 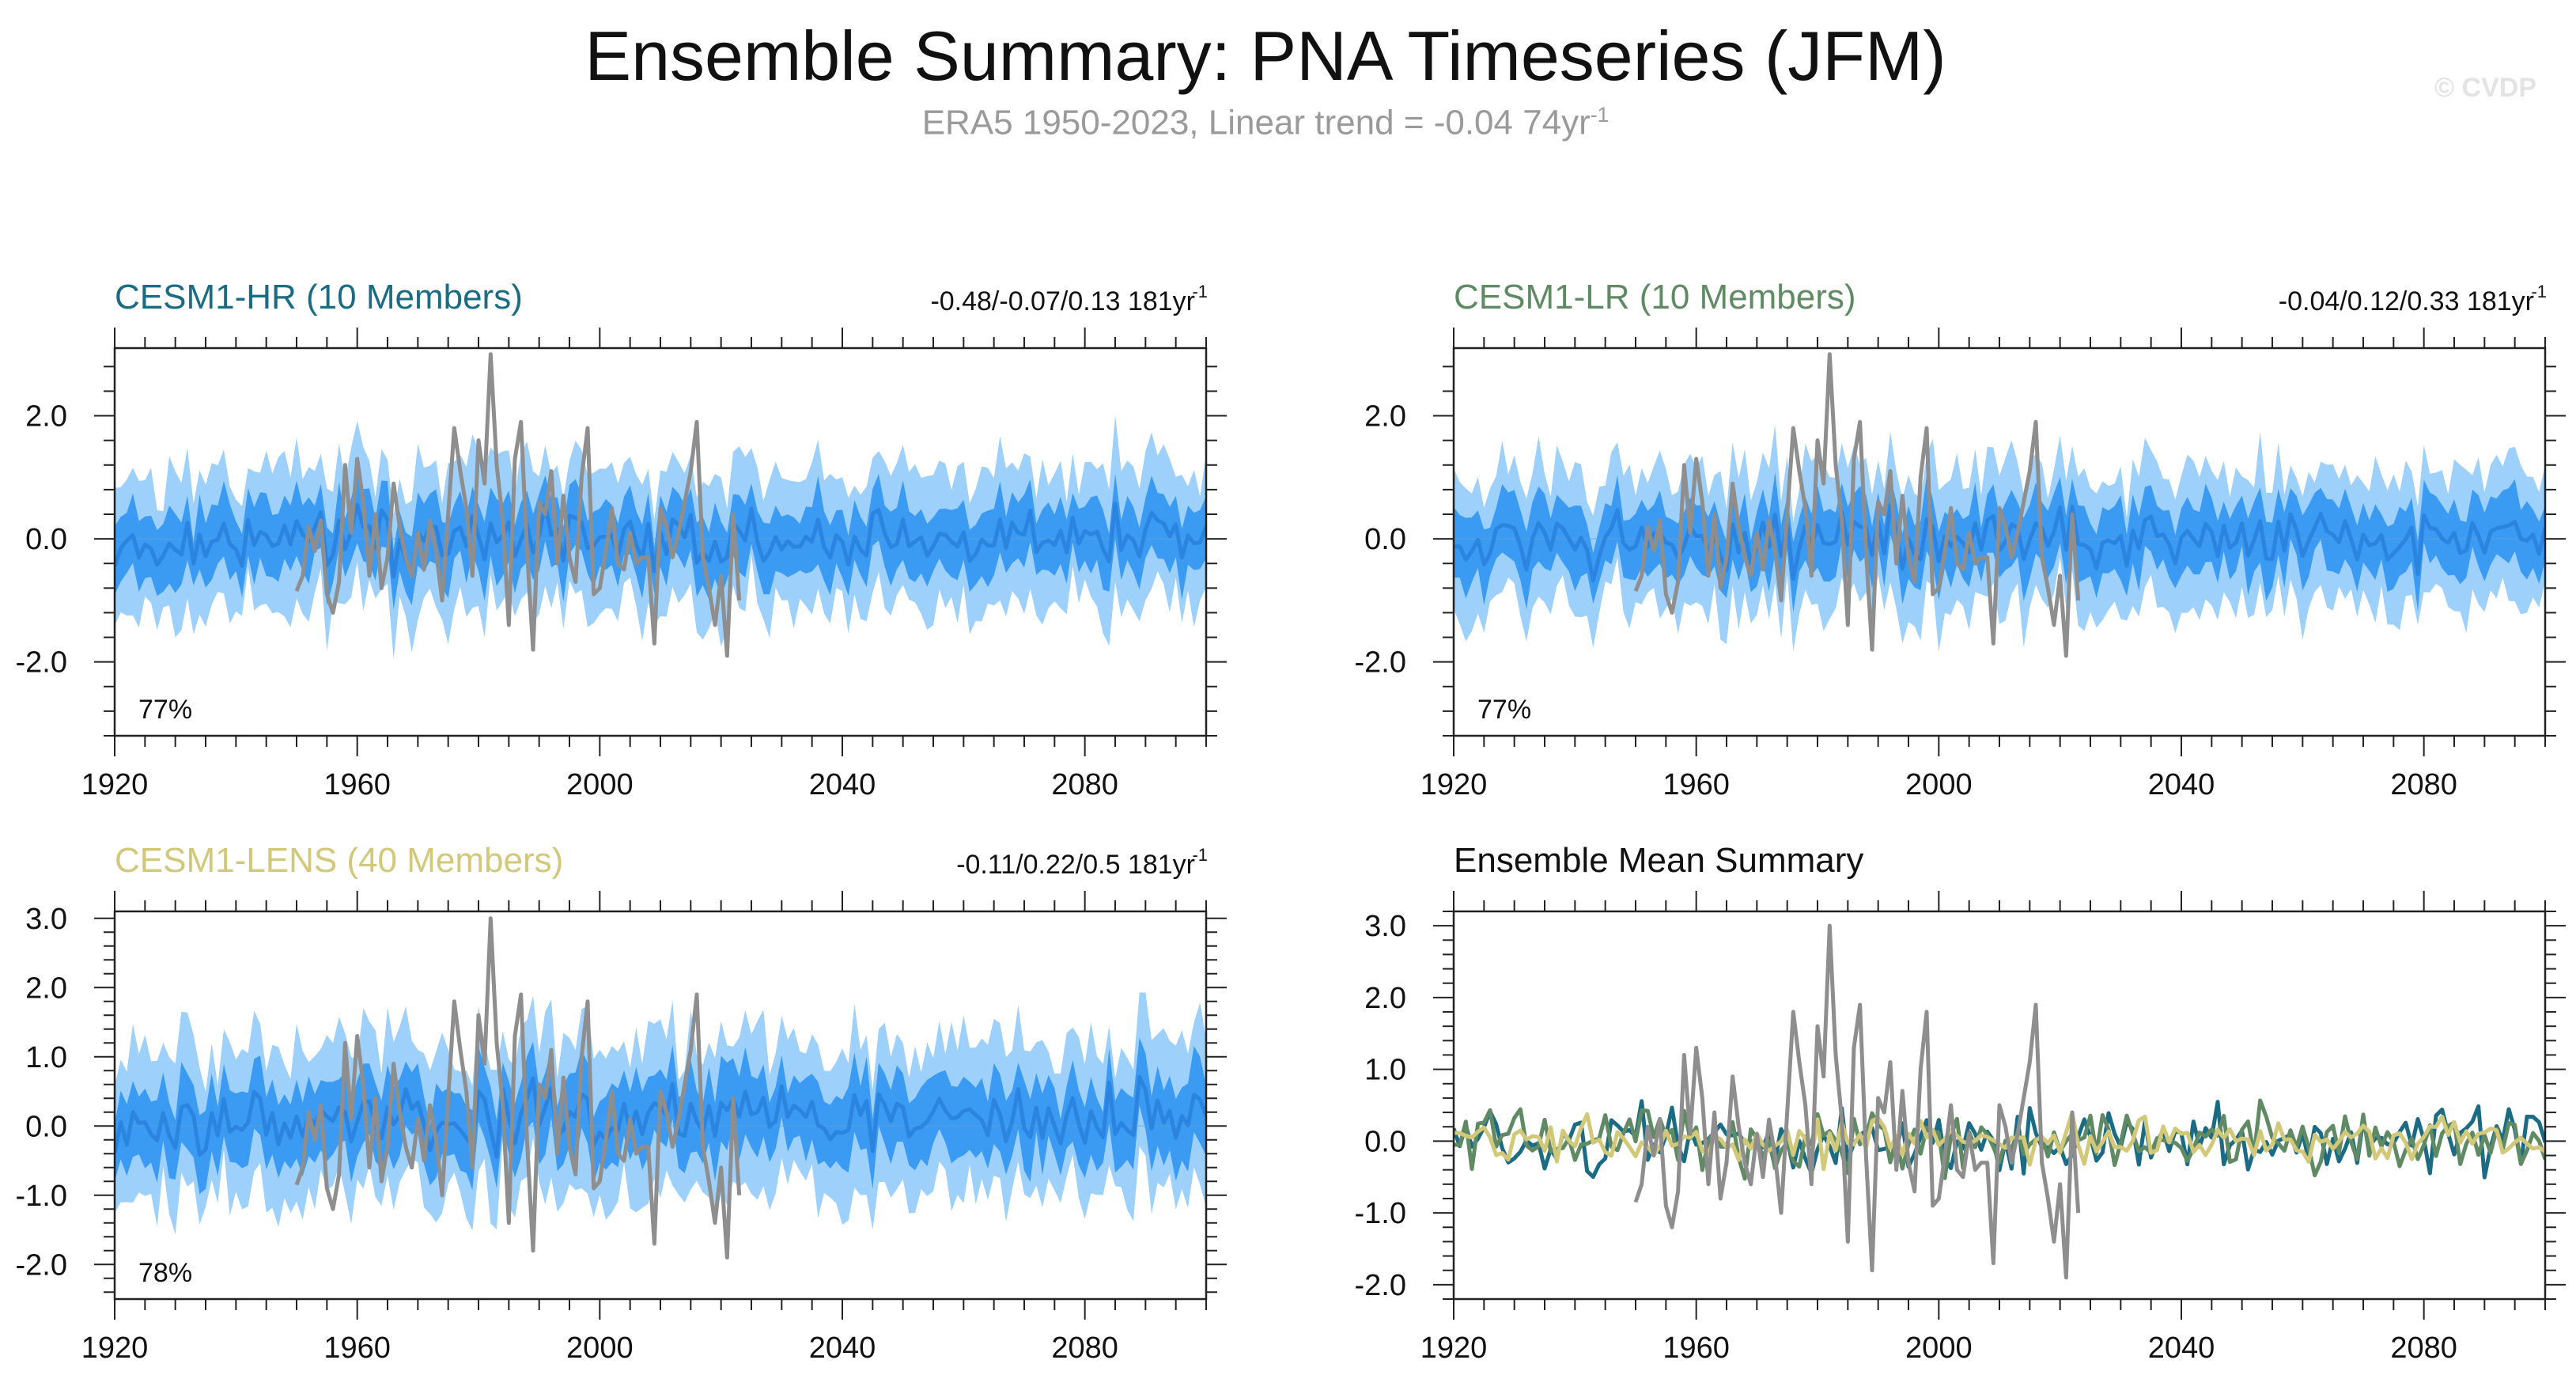 I want to click on panel-title: CESM1-HR (10 Members), so click(x=319, y=297).